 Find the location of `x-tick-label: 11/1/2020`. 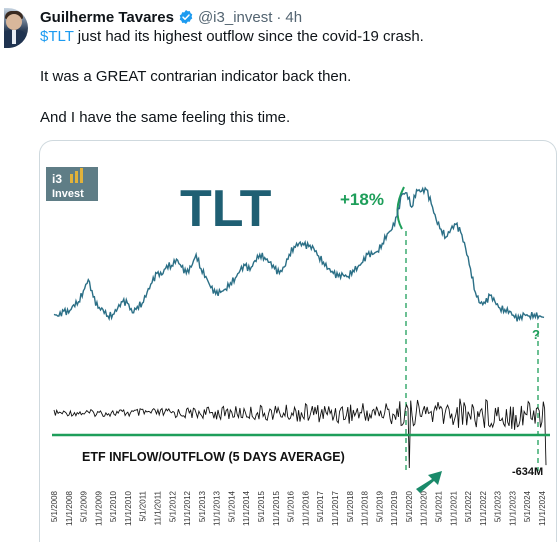

x-tick-label: 11/1/2020 is located at coordinates (424, 508).